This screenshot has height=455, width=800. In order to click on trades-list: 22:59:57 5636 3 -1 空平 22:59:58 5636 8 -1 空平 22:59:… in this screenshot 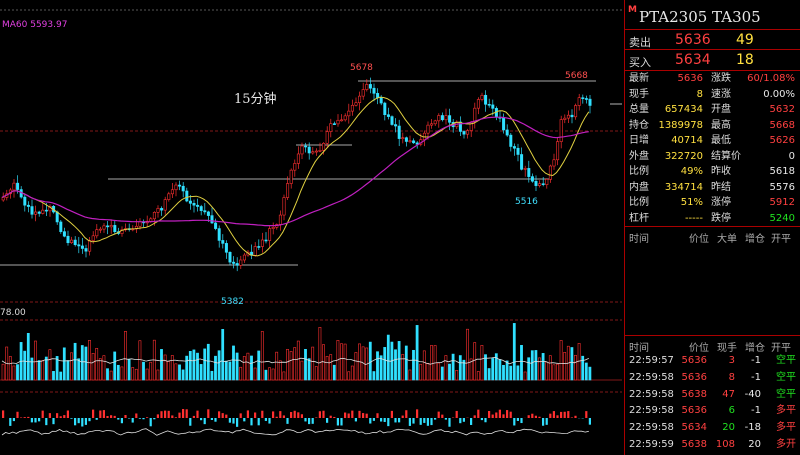, I will do `click(712, 403)`.